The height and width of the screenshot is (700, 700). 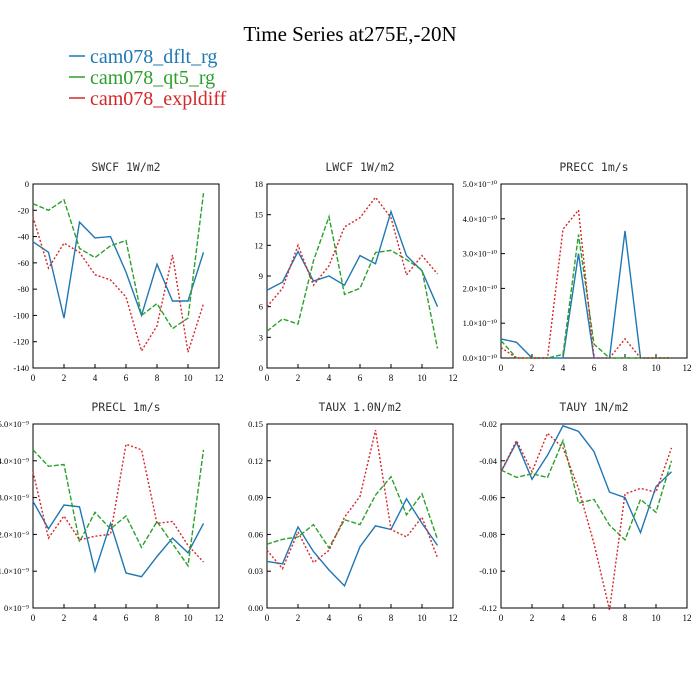 I want to click on x-tick-label-lwcf: 6, so click(x=360, y=378).